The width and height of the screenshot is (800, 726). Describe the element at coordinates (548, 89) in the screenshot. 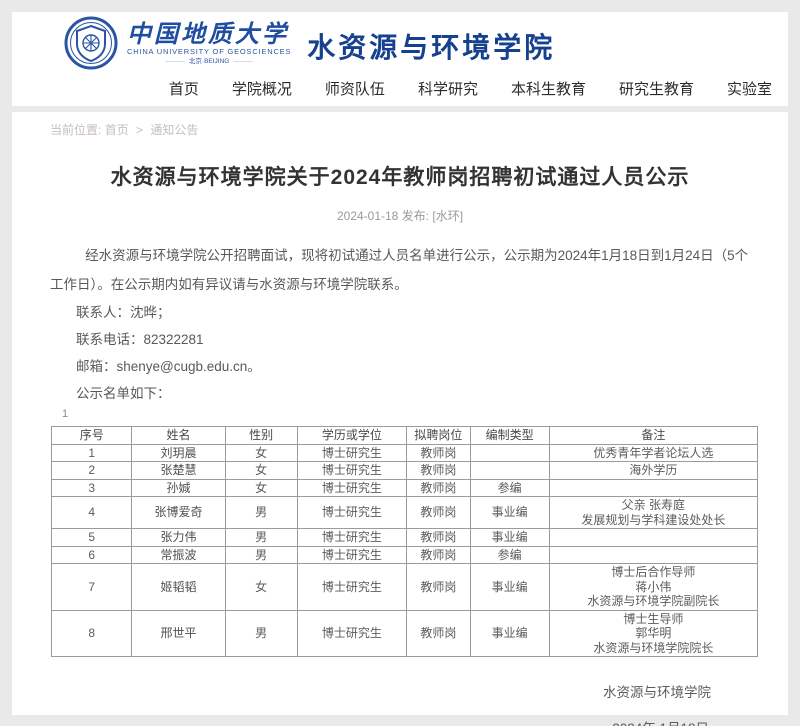

I see `nav-item-4: 本科生教育` at that location.